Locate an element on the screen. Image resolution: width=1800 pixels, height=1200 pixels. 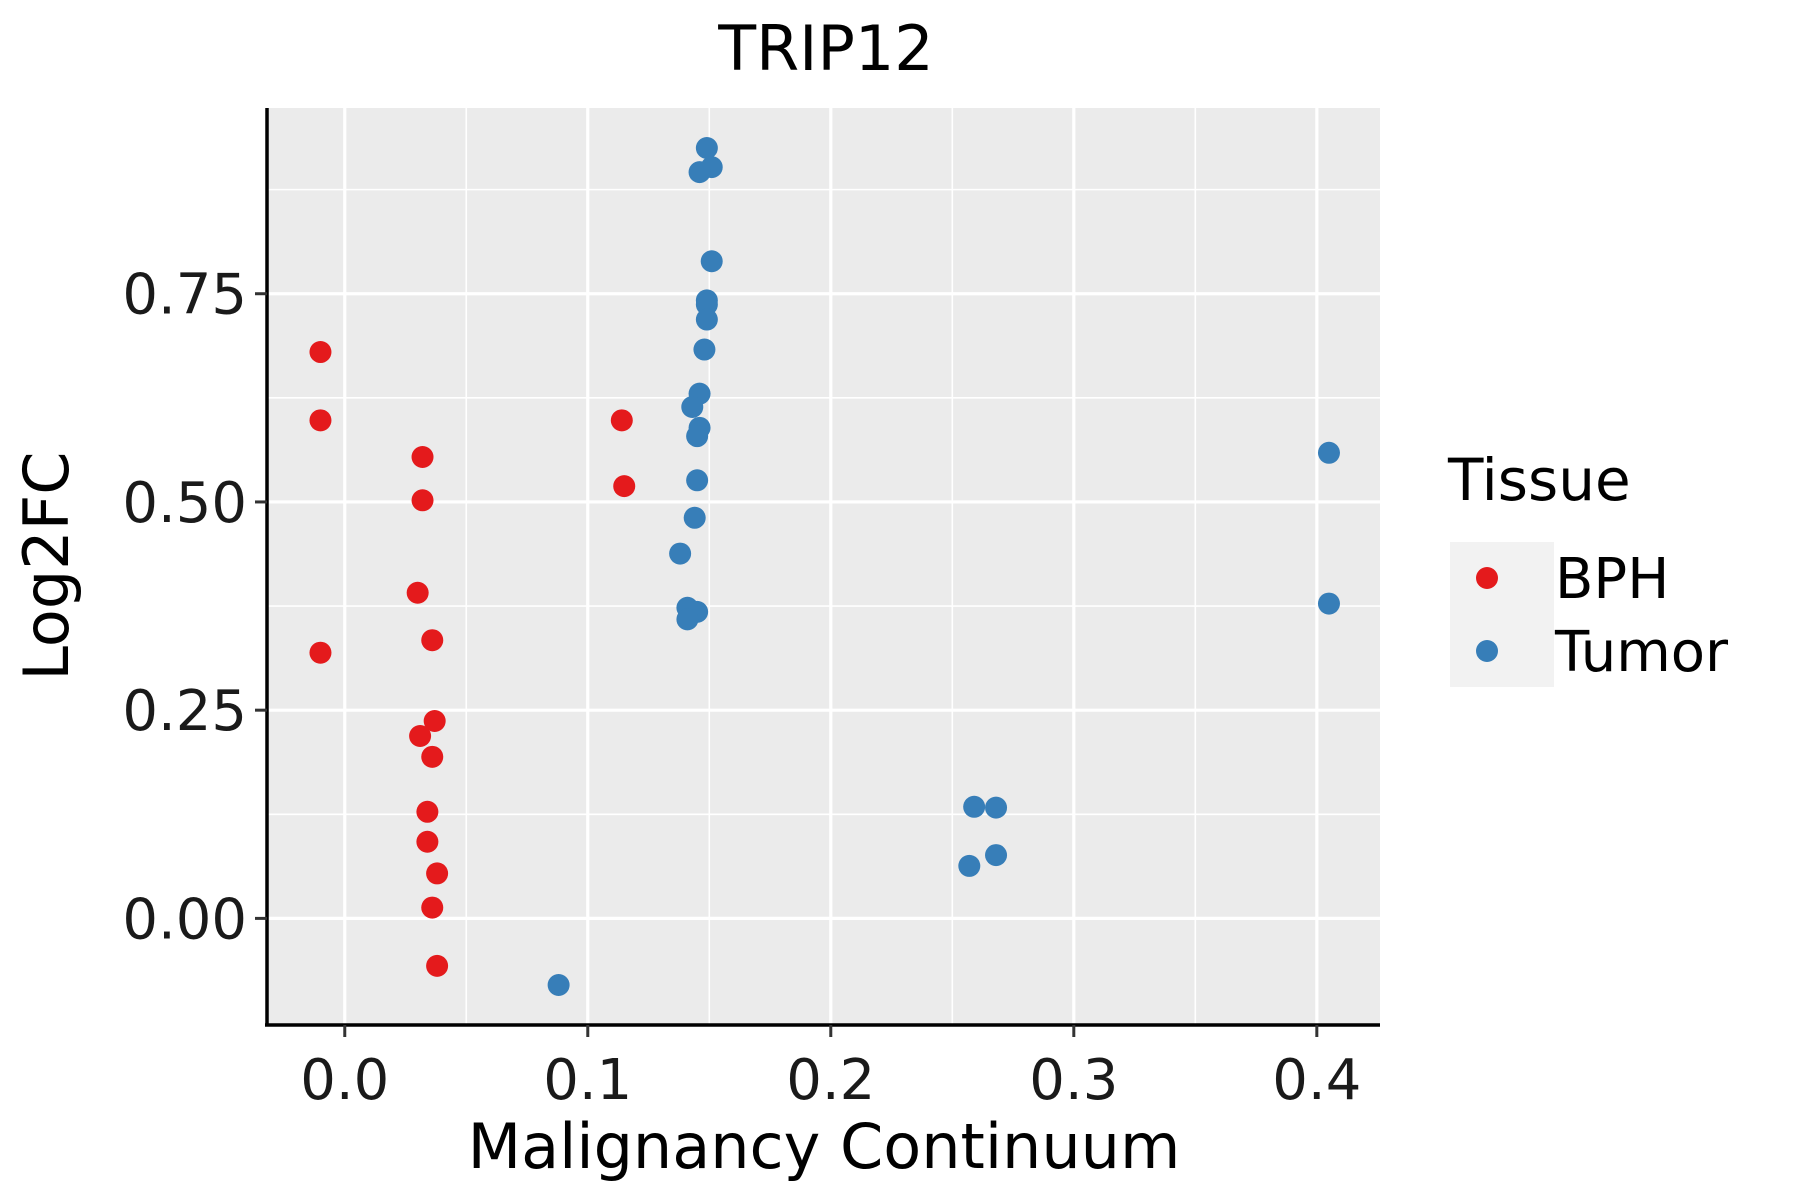
y-tick-label: 0.50 is located at coordinates (184, 503).